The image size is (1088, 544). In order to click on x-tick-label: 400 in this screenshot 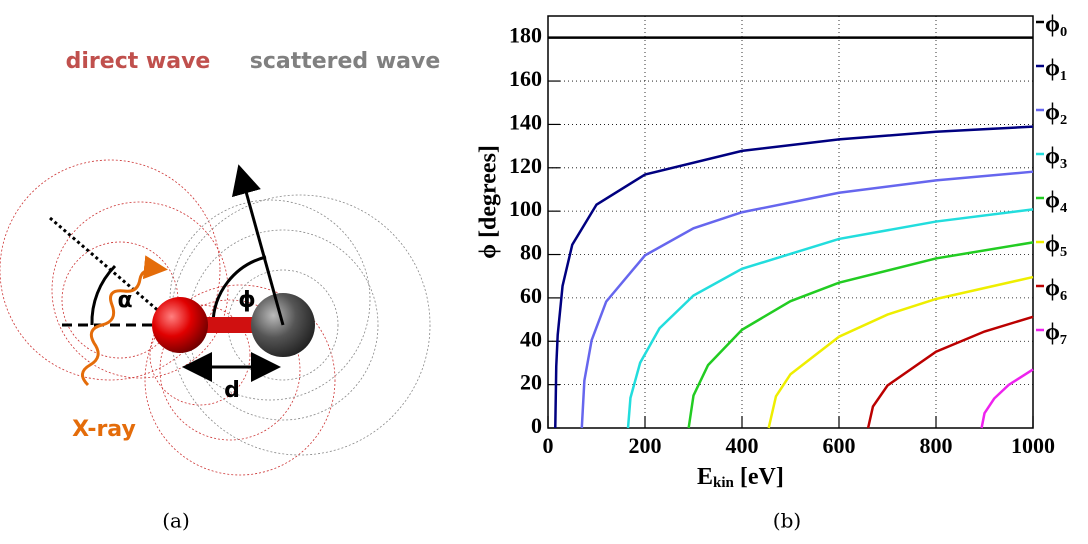, I will do `click(742, 445)`.